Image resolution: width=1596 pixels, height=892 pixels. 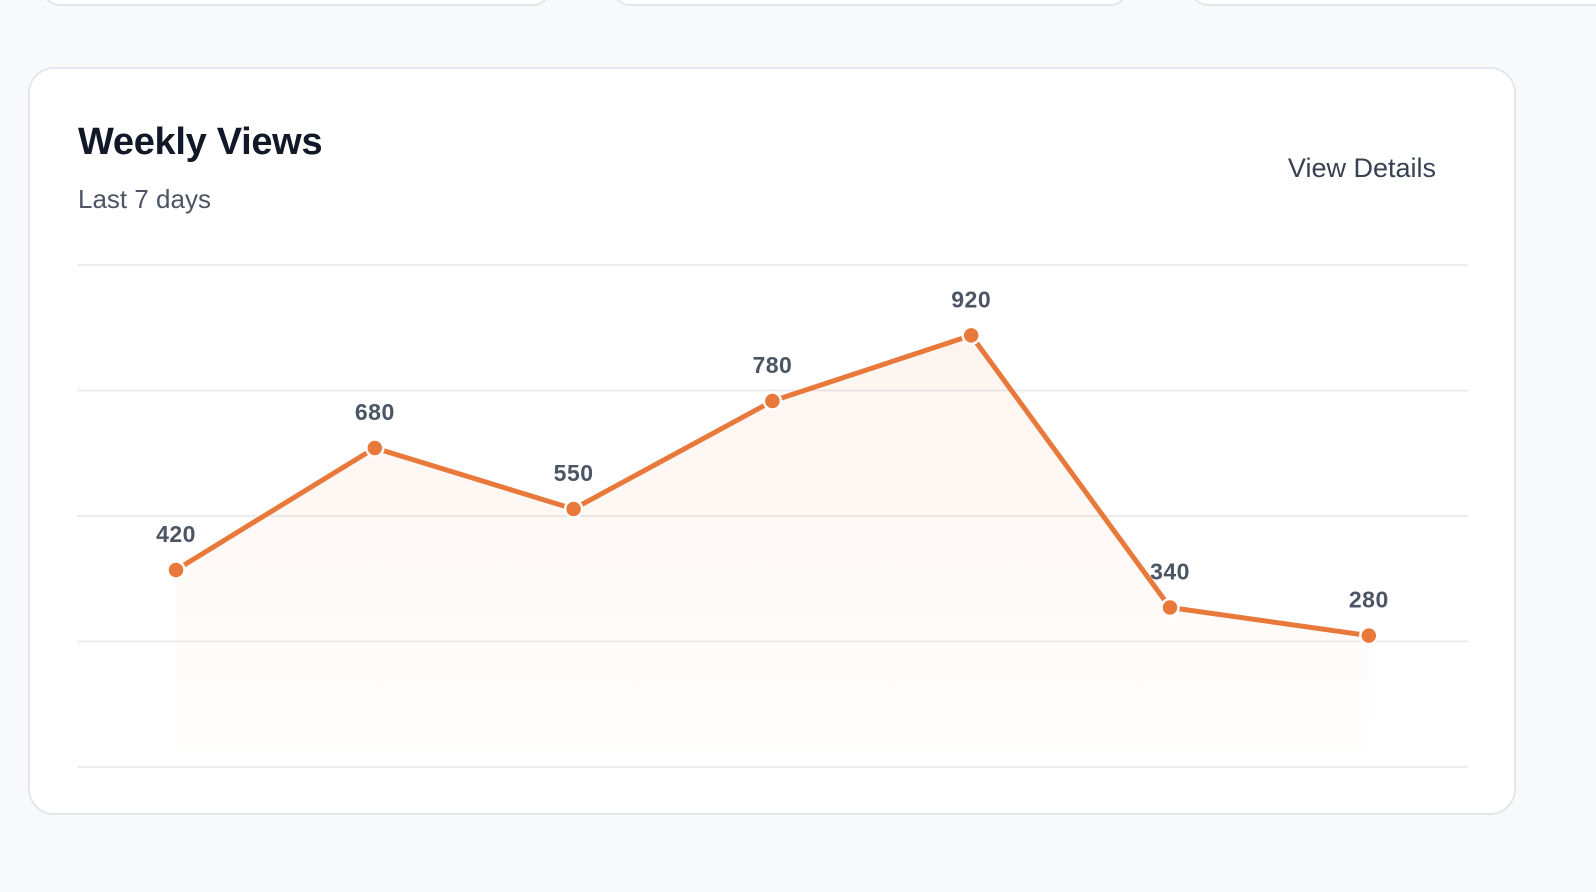 What do you see at coordinates (1369, 600) in the screenshot?
I see `data-label: 280` at bounding box center [1369, 600].